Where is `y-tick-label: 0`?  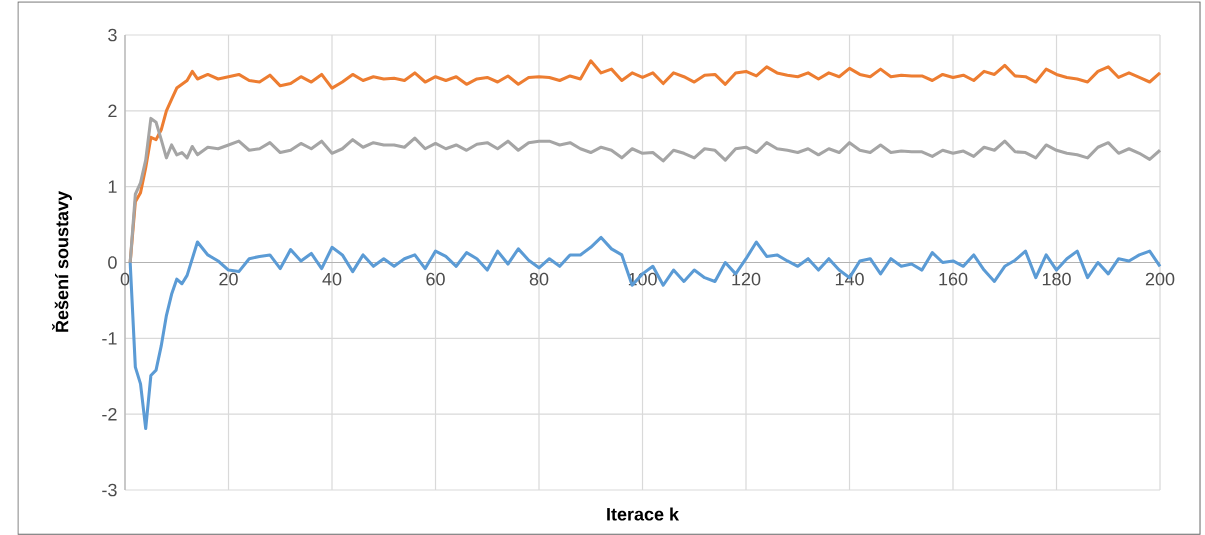 y-tick-label: 0 is located at coordinates (112, 262).